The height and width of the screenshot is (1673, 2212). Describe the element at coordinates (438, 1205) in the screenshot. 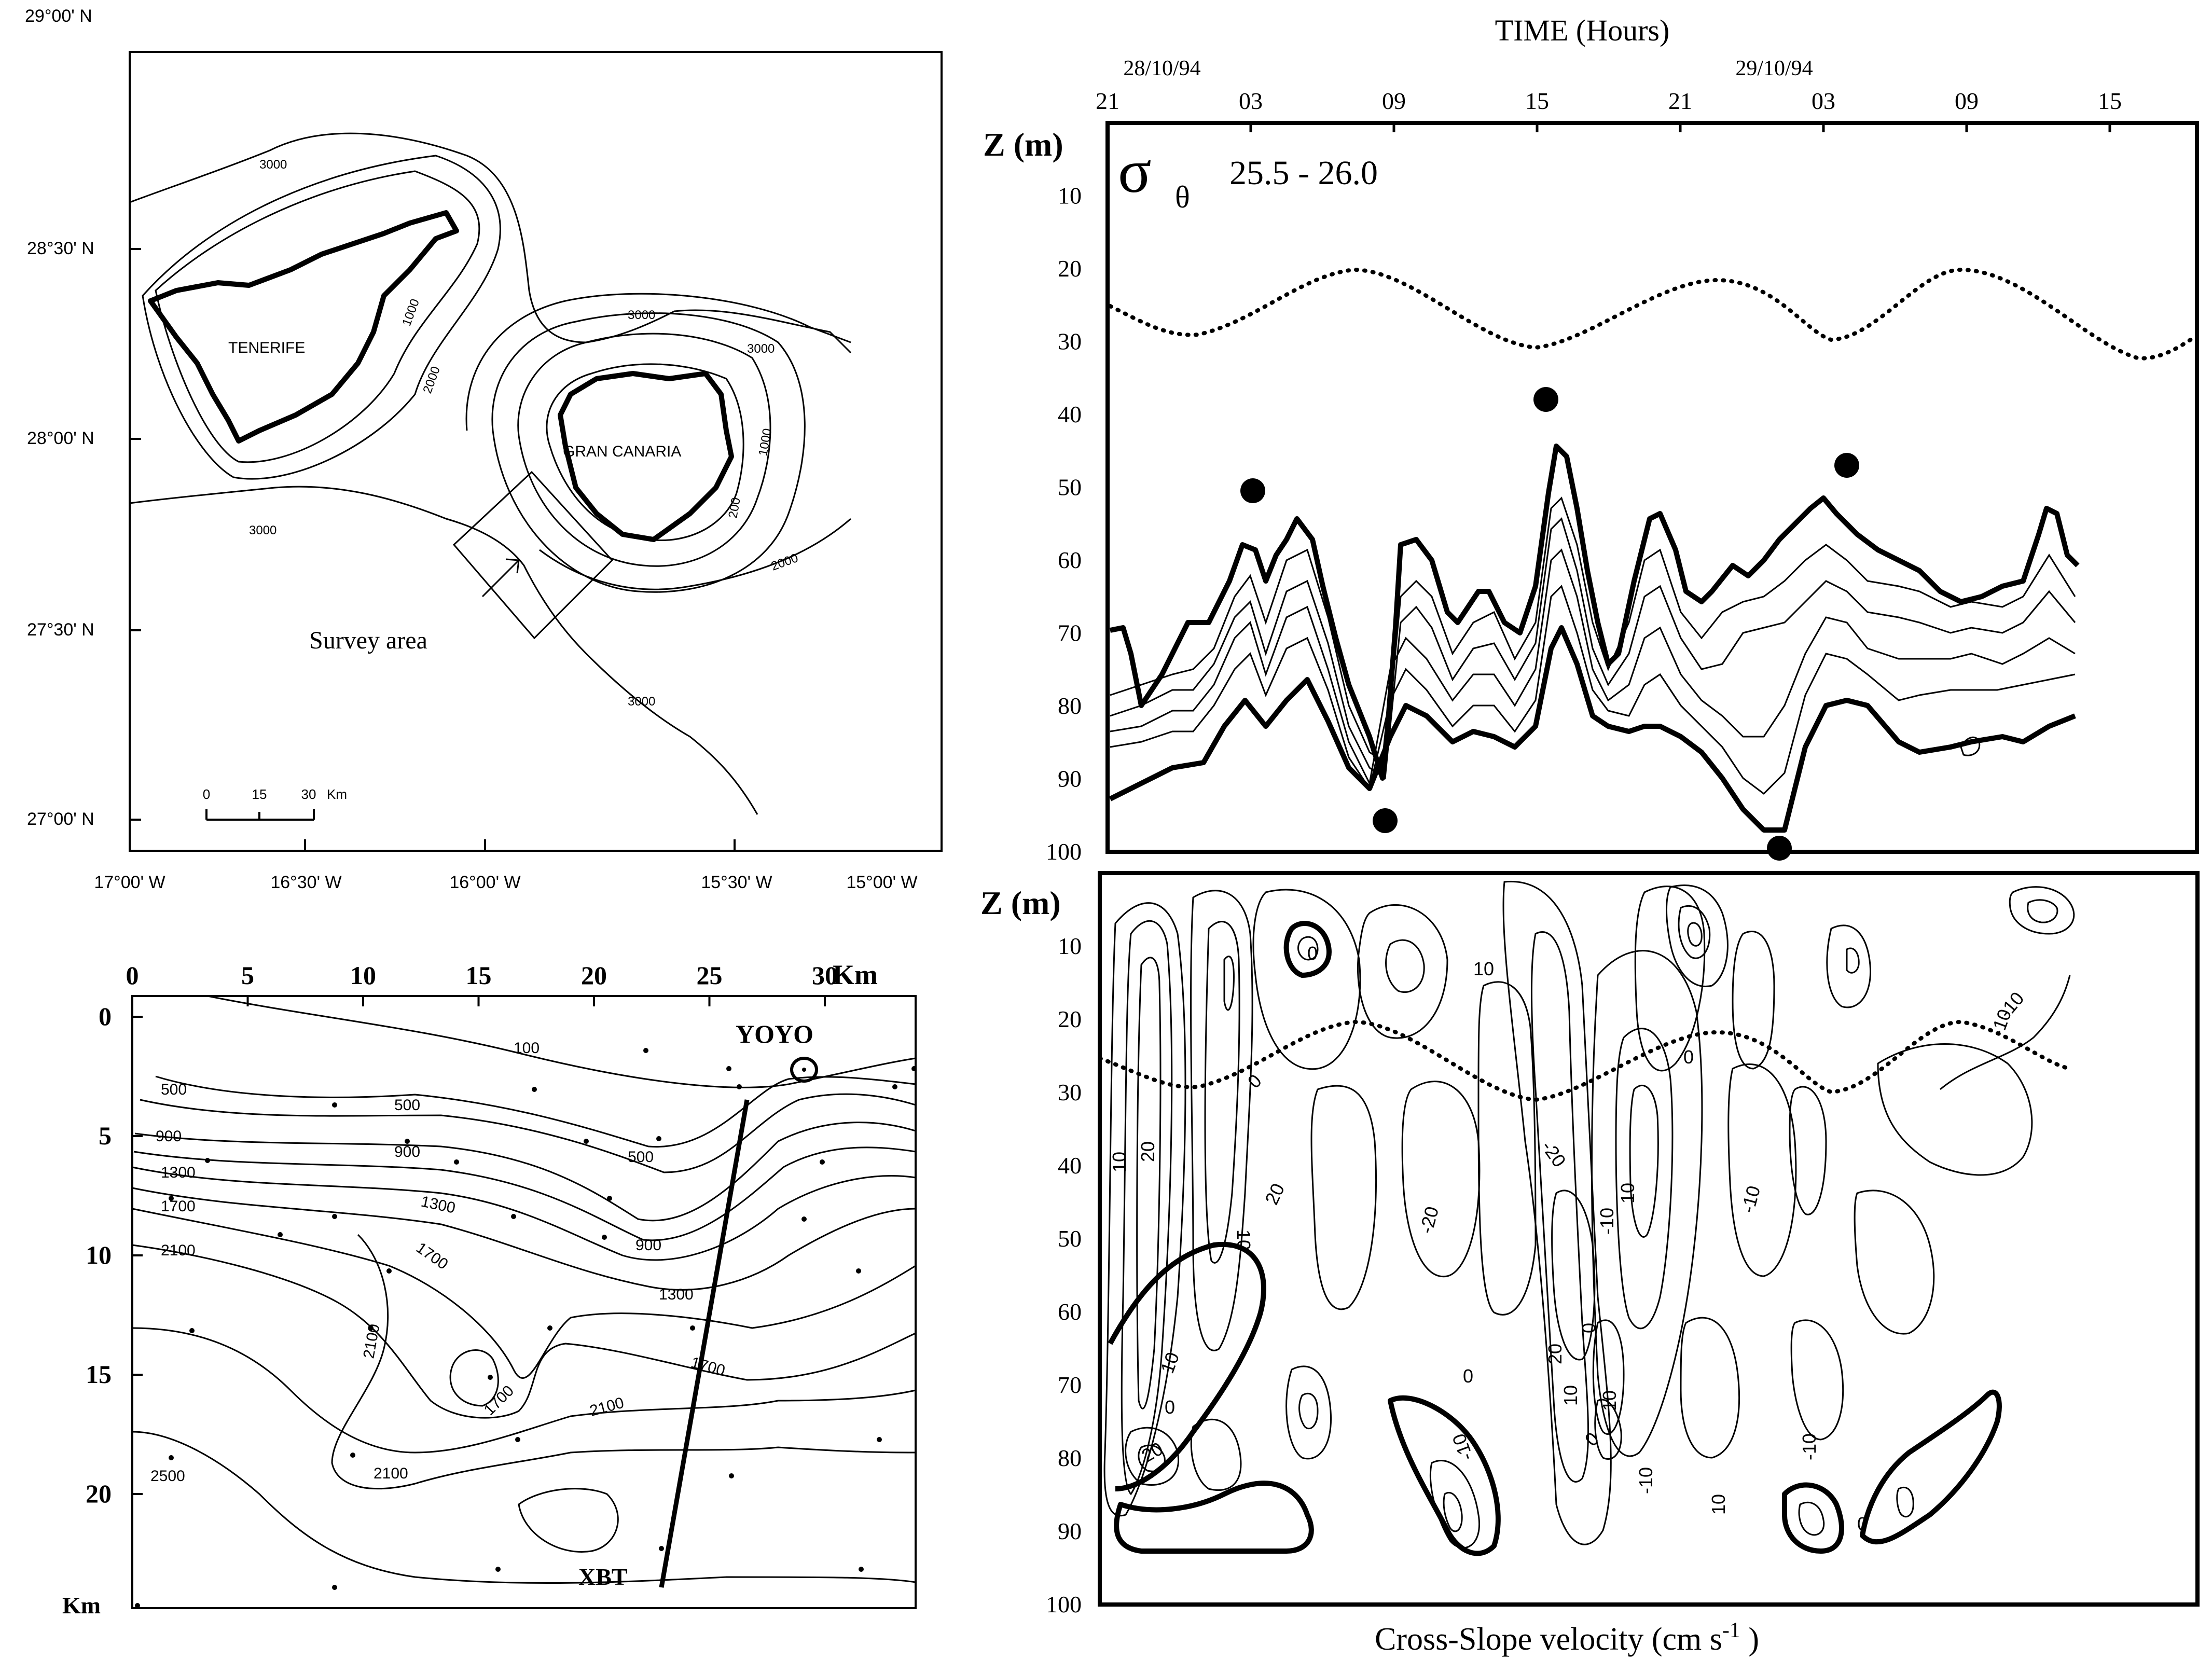

I see `contour-label: 1300` at that location.